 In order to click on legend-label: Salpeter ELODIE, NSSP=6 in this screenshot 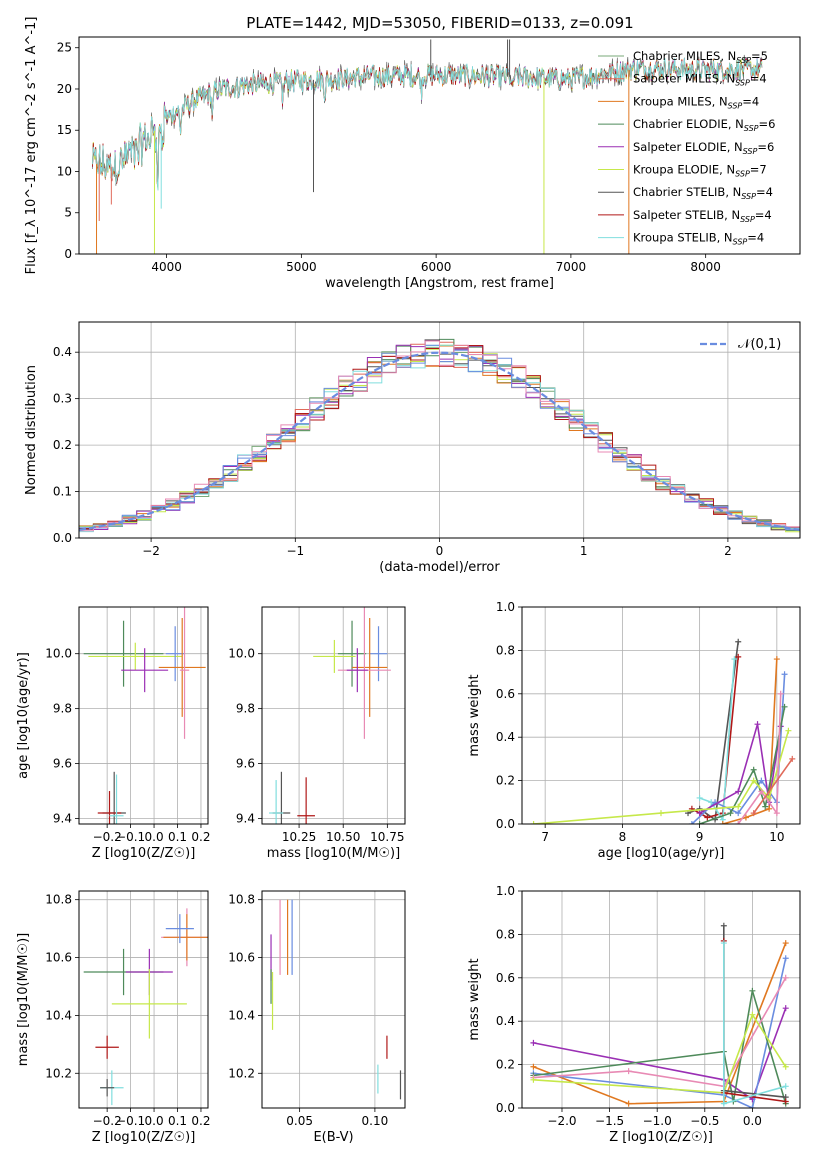, I will do `click(703, 148)`.